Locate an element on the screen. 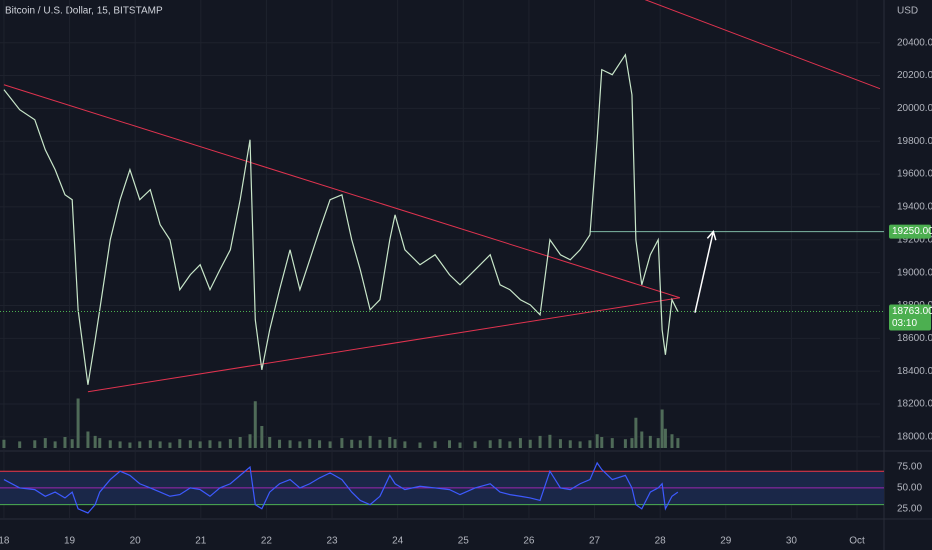 Image resolution: width=932 pixels, height=550 pixels. level-label: 19250.00 is located at coordinates (912, 231).